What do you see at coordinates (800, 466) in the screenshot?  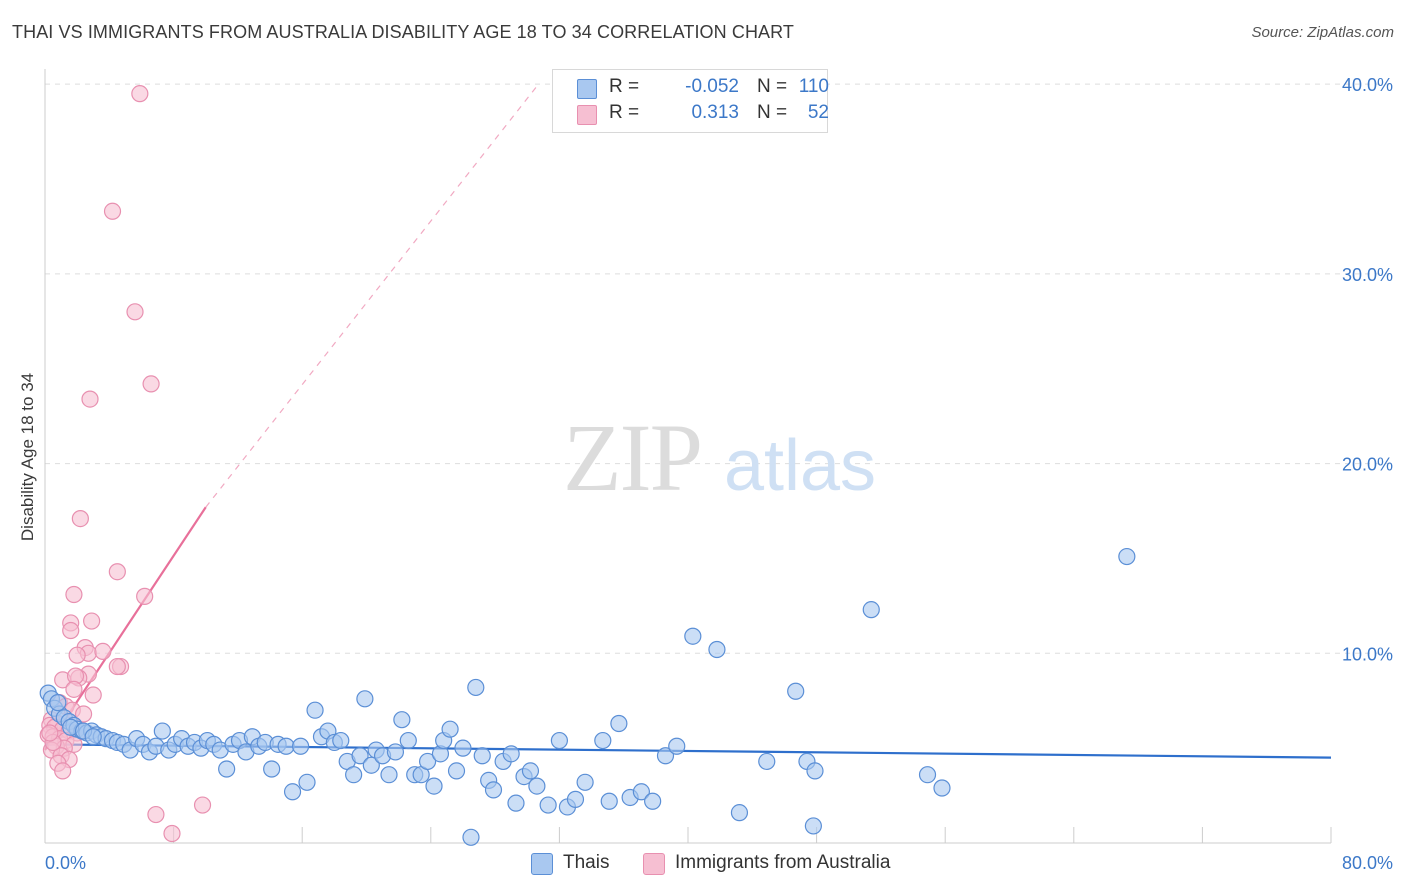 I see `watermark-atlas: atlas` at bounding box center [800, 466].